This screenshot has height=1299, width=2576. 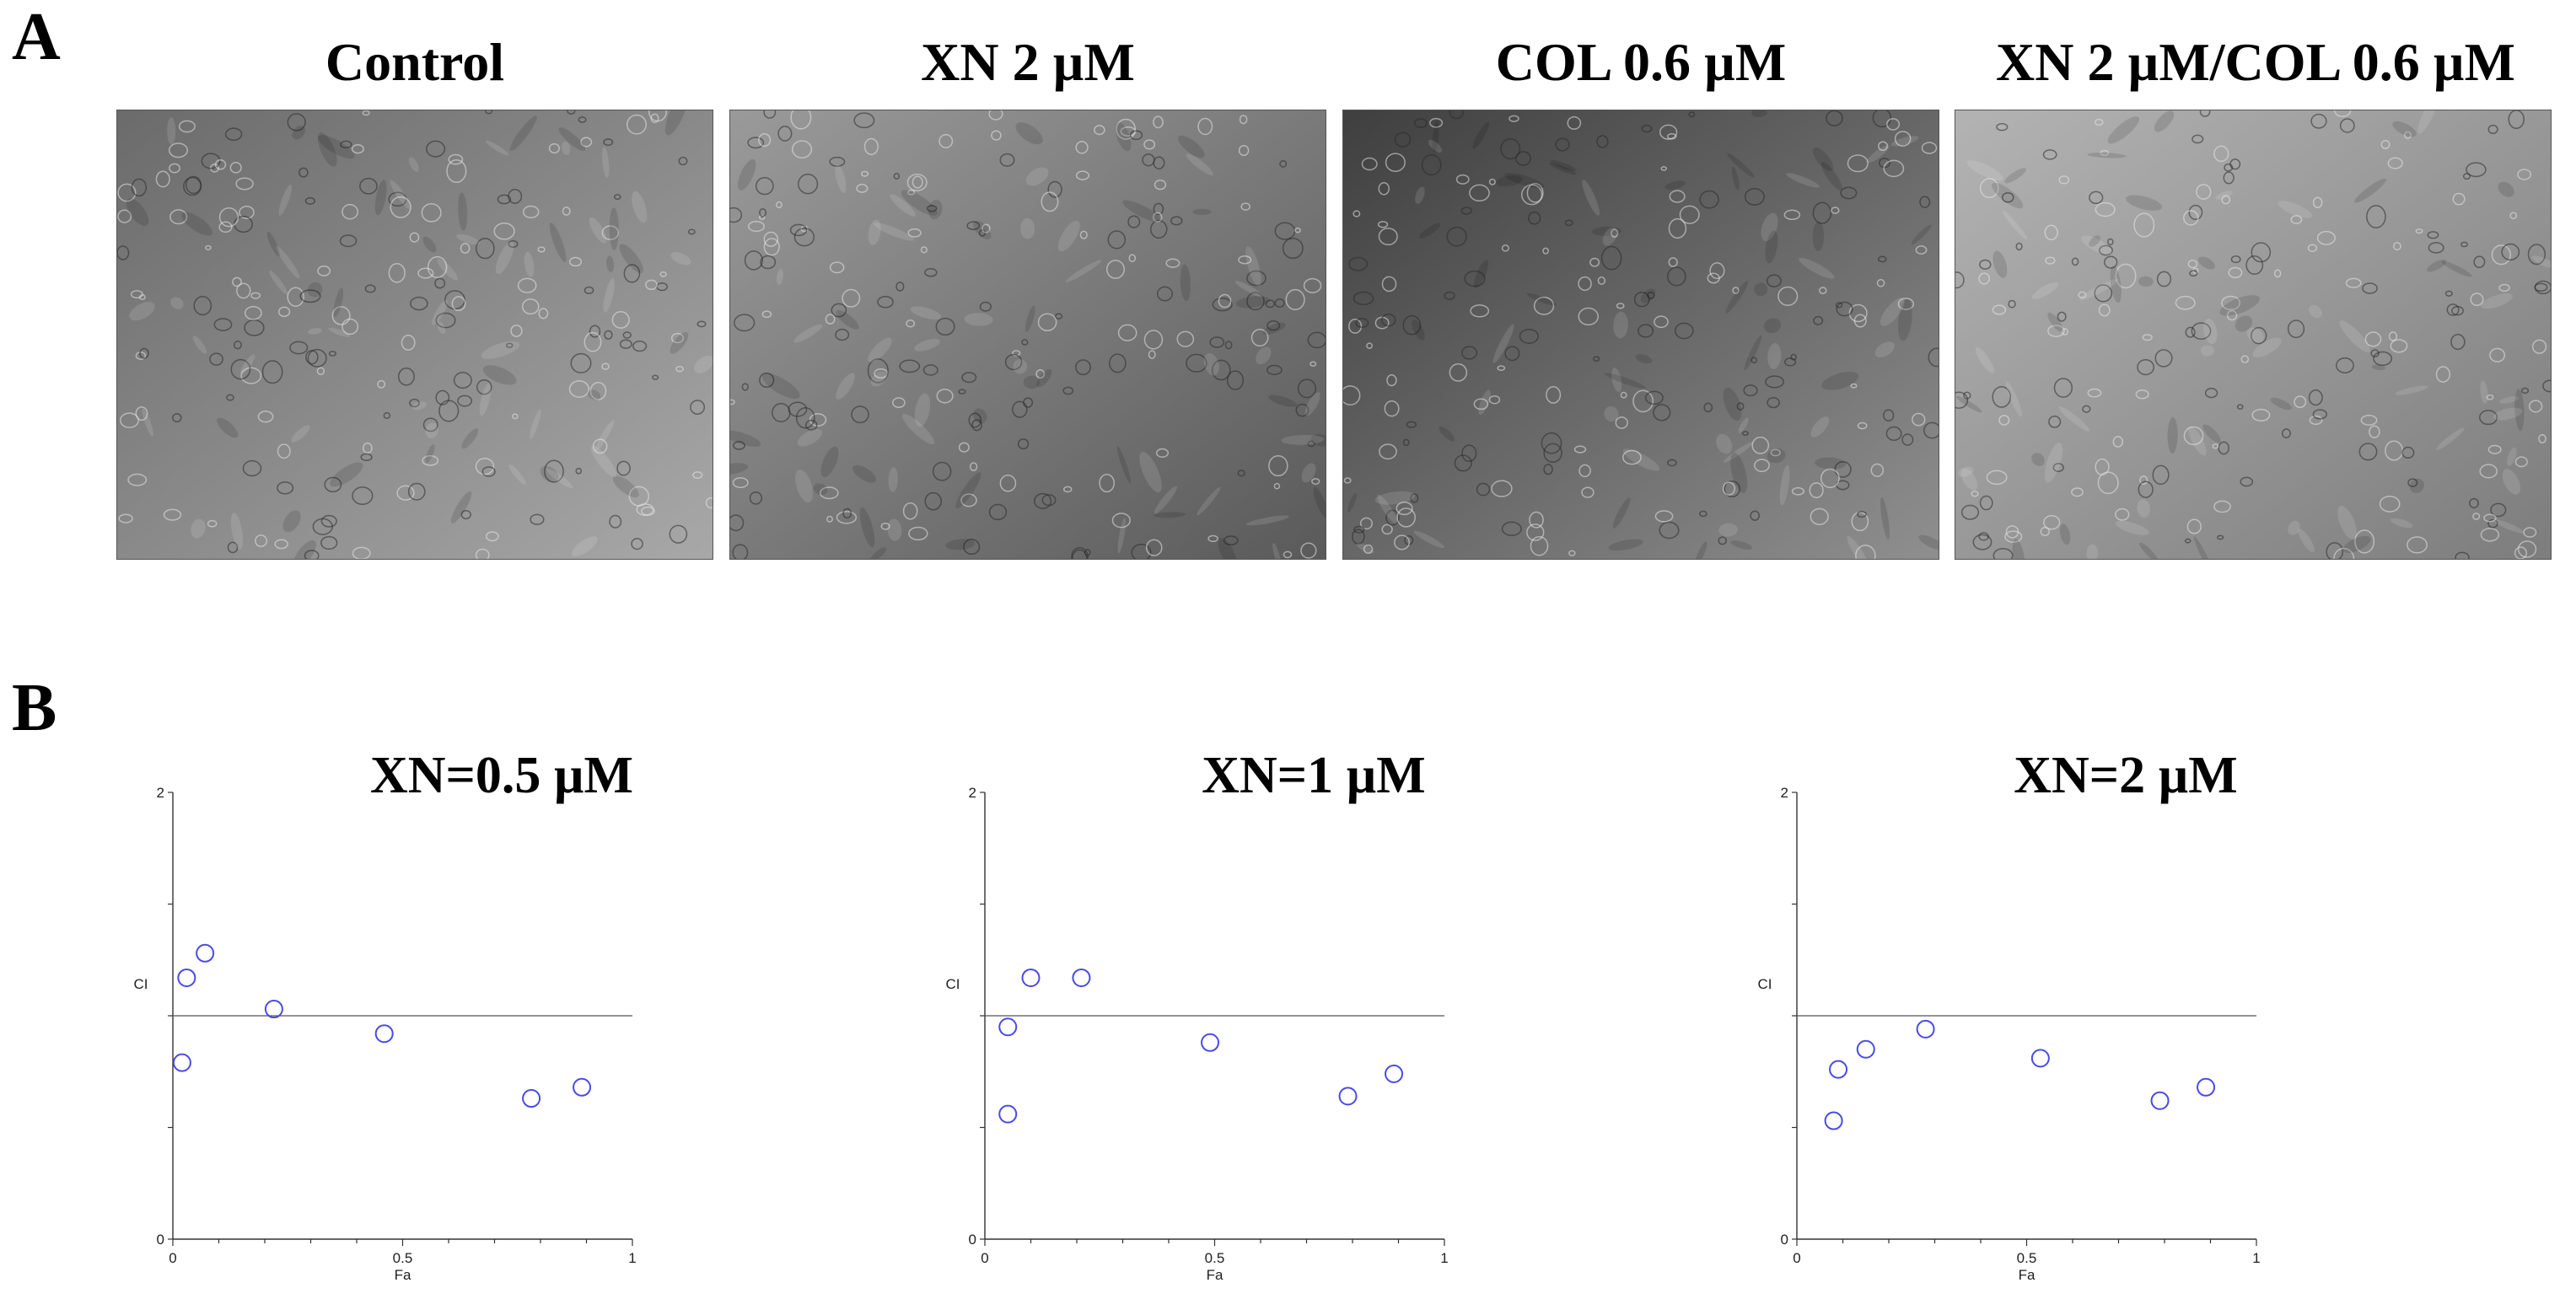 I want to click on ci-plot-svg-xn-0-5: 0 0.5 1 0 2 Fa CI XN=0.5 µM, so click(x=385, y=1015).